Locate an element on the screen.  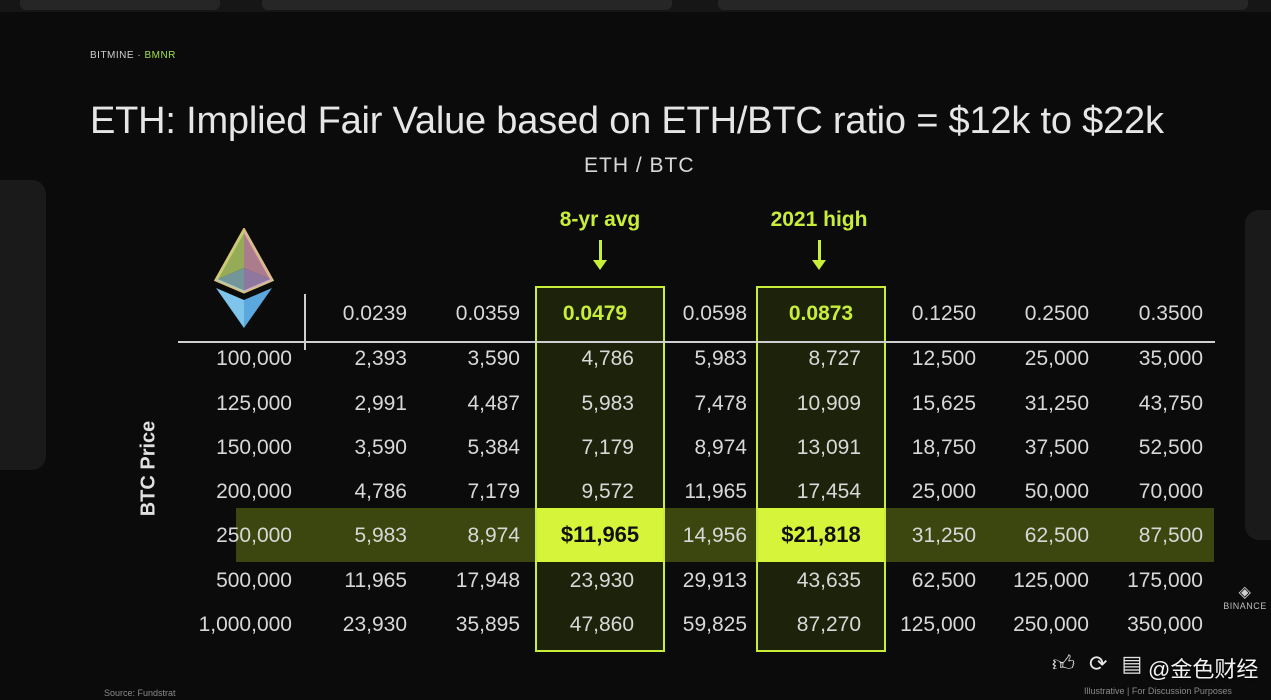
value-cell: 2,991 is located at coordinates (380, 403).